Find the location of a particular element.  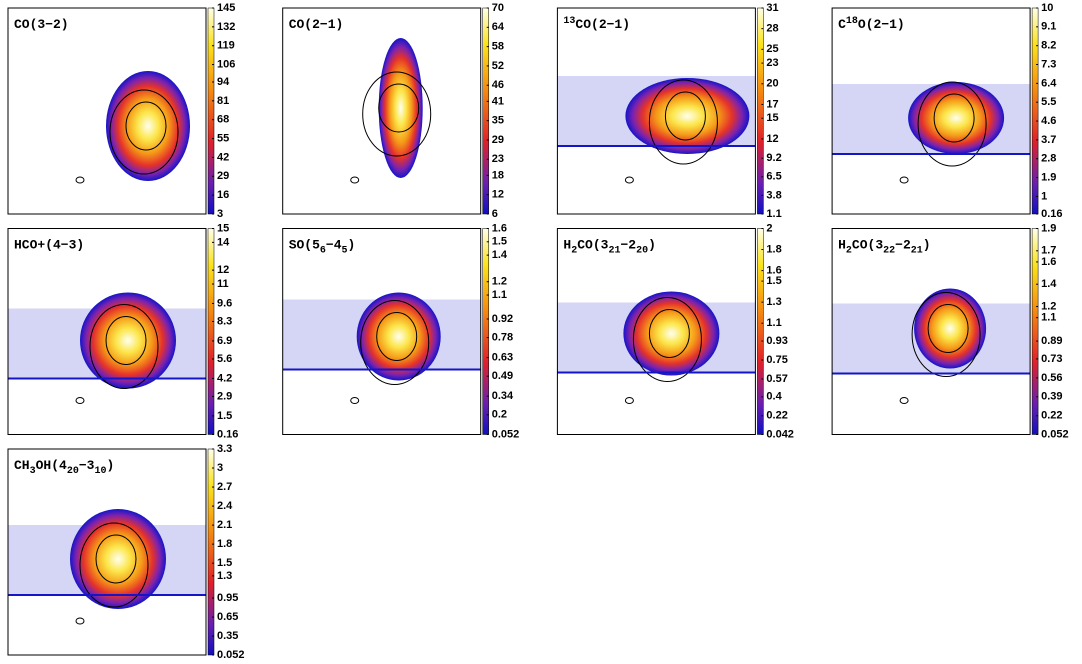

colorbar-label: 2.9 is located at coordinates (224, 396).